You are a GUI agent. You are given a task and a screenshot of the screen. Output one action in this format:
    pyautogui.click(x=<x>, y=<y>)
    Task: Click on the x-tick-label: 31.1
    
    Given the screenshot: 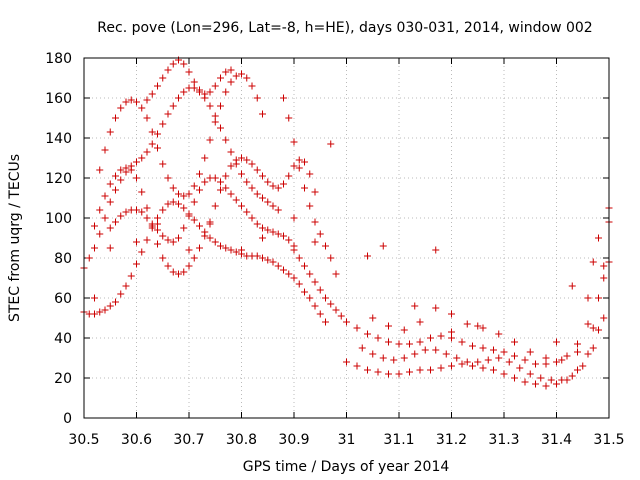 What is the action you would take?
    pyautogui.click(x=398, y=440)
    